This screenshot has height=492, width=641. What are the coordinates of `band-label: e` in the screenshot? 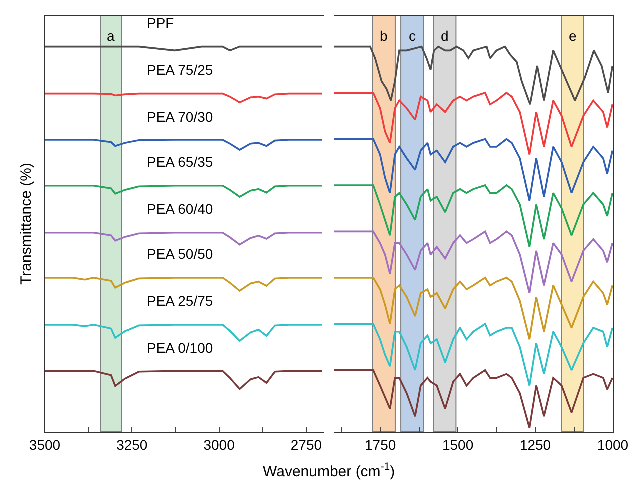 It's located at (573, 36).